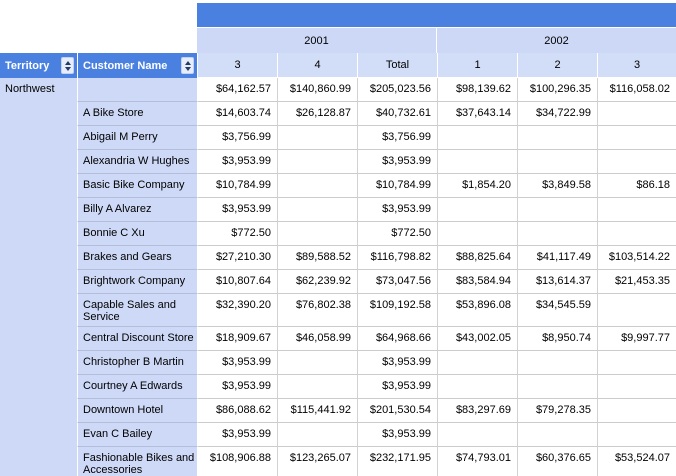 The height and width of the screenshot is (476, 676). I want to click on customer-cell: Billy A Alvarez, so click(137, 210).